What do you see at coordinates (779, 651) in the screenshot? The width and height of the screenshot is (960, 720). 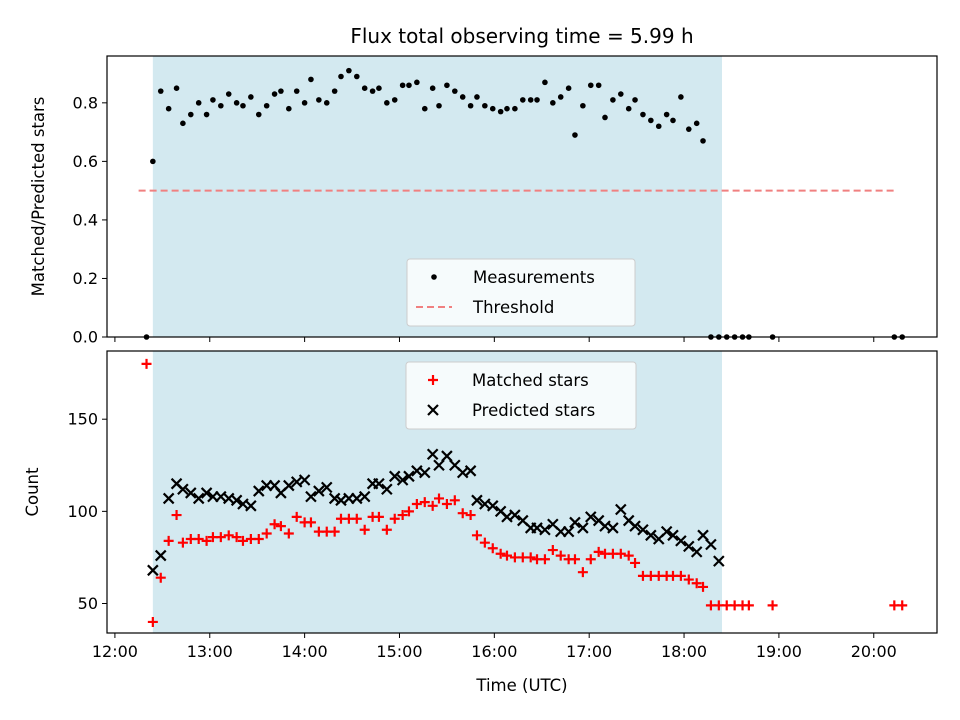 I see `x-tick-label: 19:00` at bounding box center [779, 651].